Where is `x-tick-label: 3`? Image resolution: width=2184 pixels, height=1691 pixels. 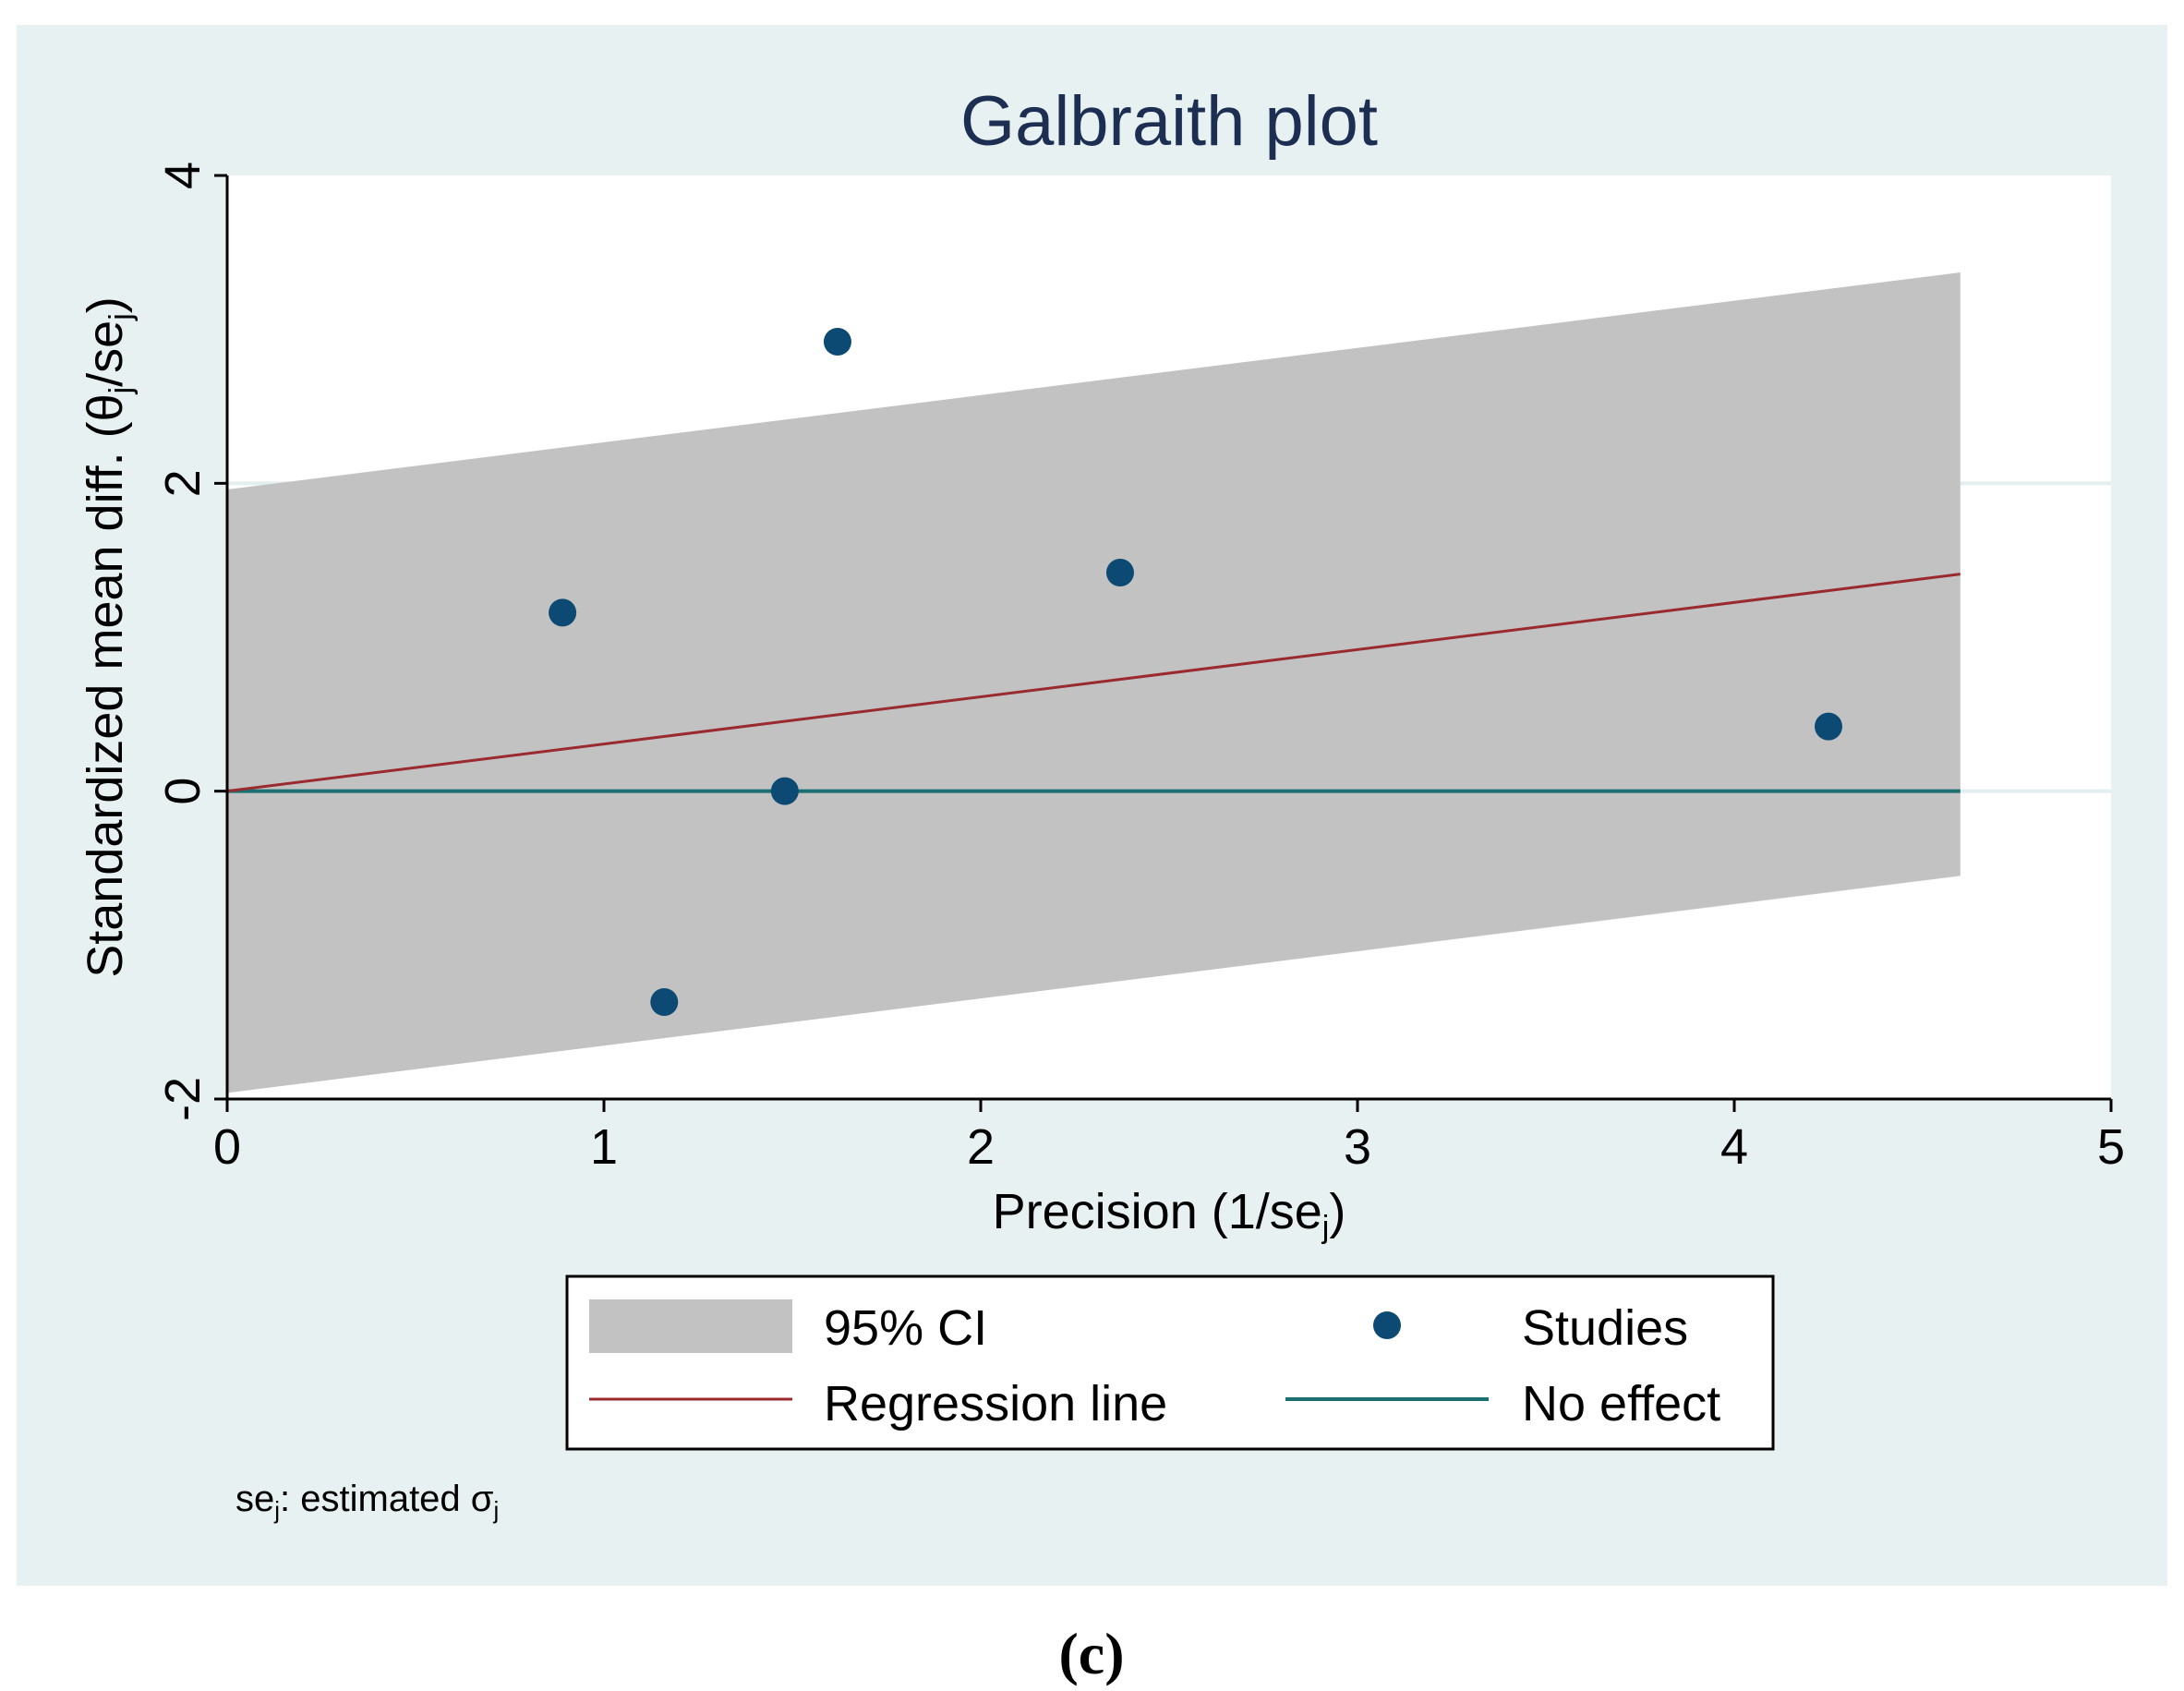
x-tick-label: 3 is located at coordinates (1357, 1147).